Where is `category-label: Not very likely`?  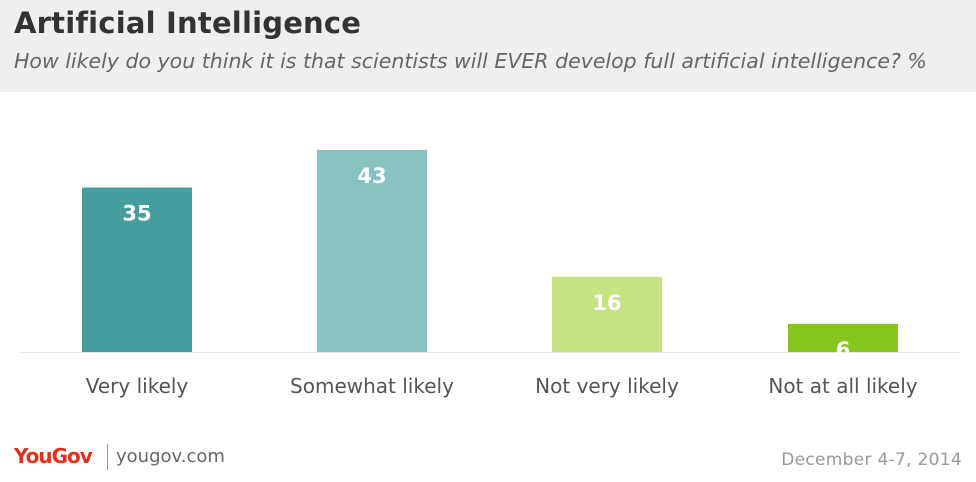 category-label: Not very likely is located at coordinates (607, 386).